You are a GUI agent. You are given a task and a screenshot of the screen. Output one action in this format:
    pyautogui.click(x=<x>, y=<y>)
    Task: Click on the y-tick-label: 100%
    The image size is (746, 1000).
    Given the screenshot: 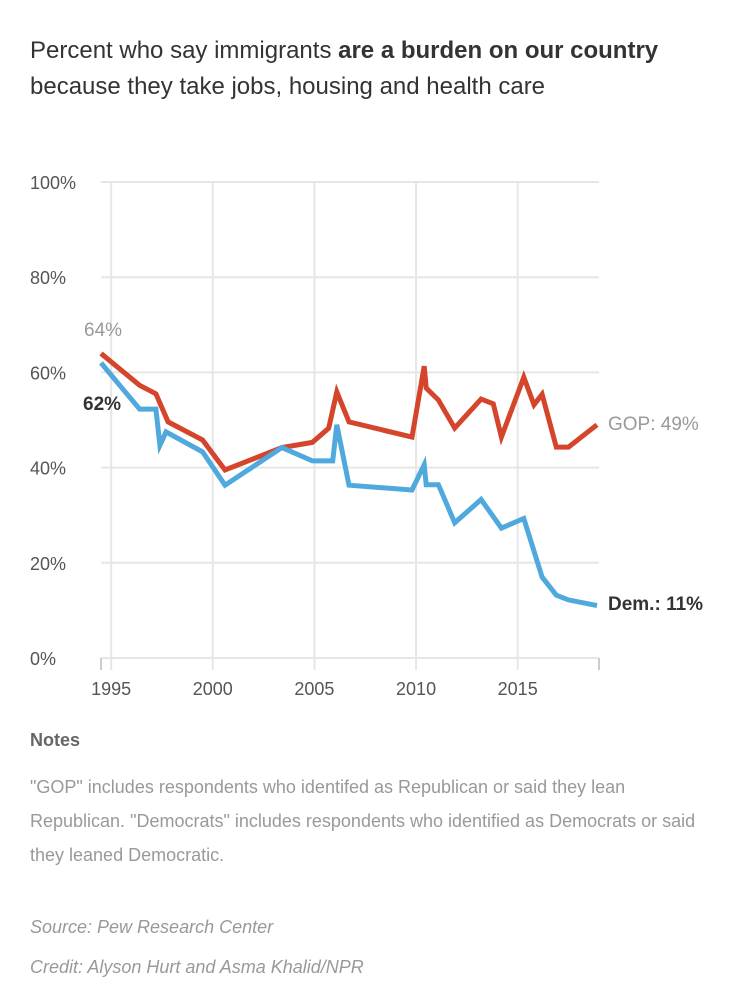 What is the action you would take?
    pyautogui.click(x=53, y=183)
    